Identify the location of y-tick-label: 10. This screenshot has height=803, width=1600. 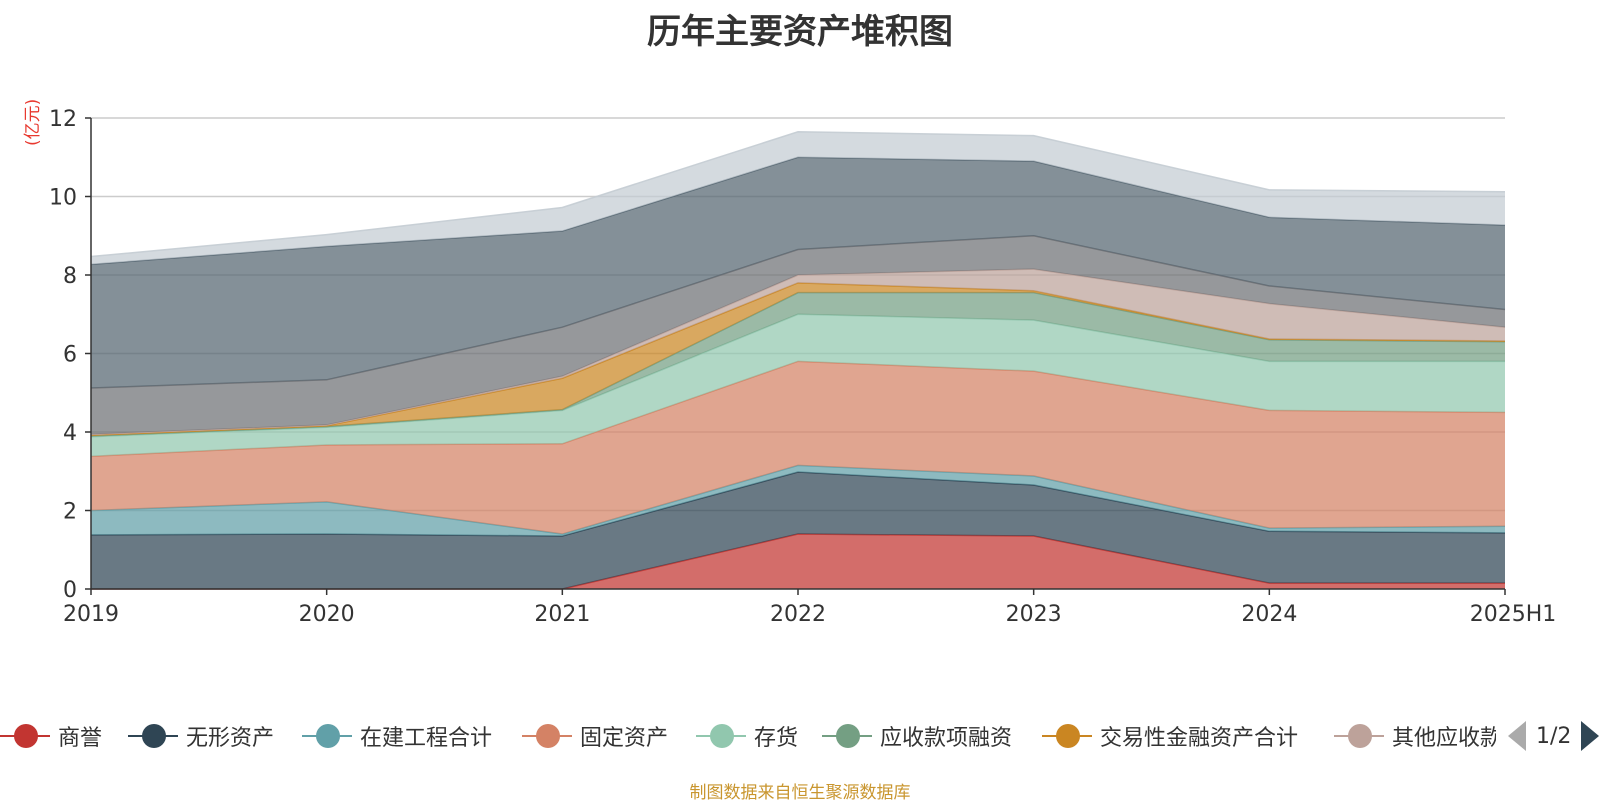
(63, 198).